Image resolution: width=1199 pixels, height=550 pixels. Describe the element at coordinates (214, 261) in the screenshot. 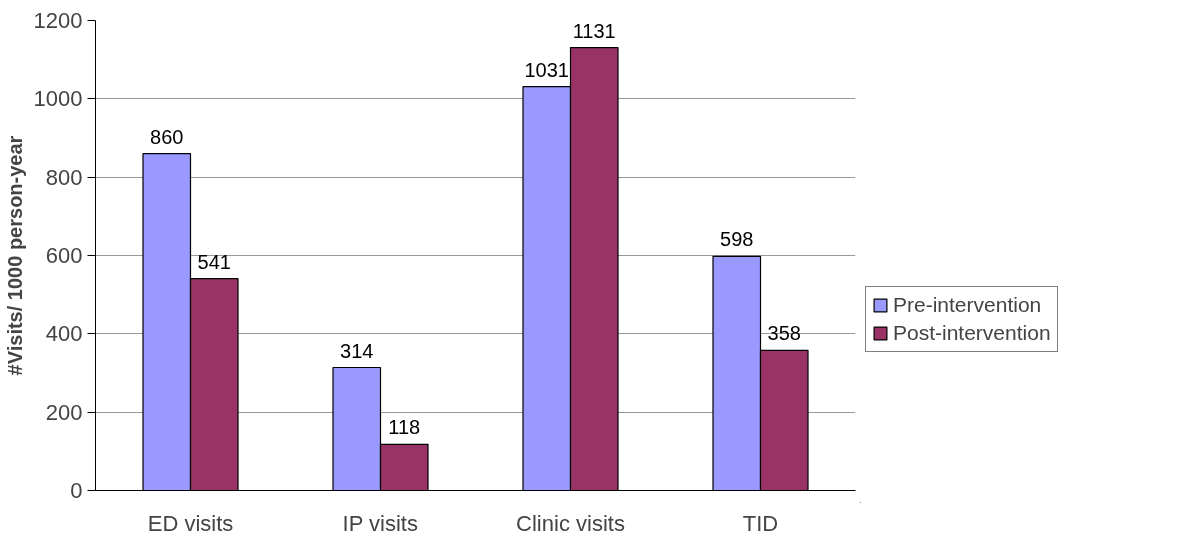

I see `data-label: 541` at that location.